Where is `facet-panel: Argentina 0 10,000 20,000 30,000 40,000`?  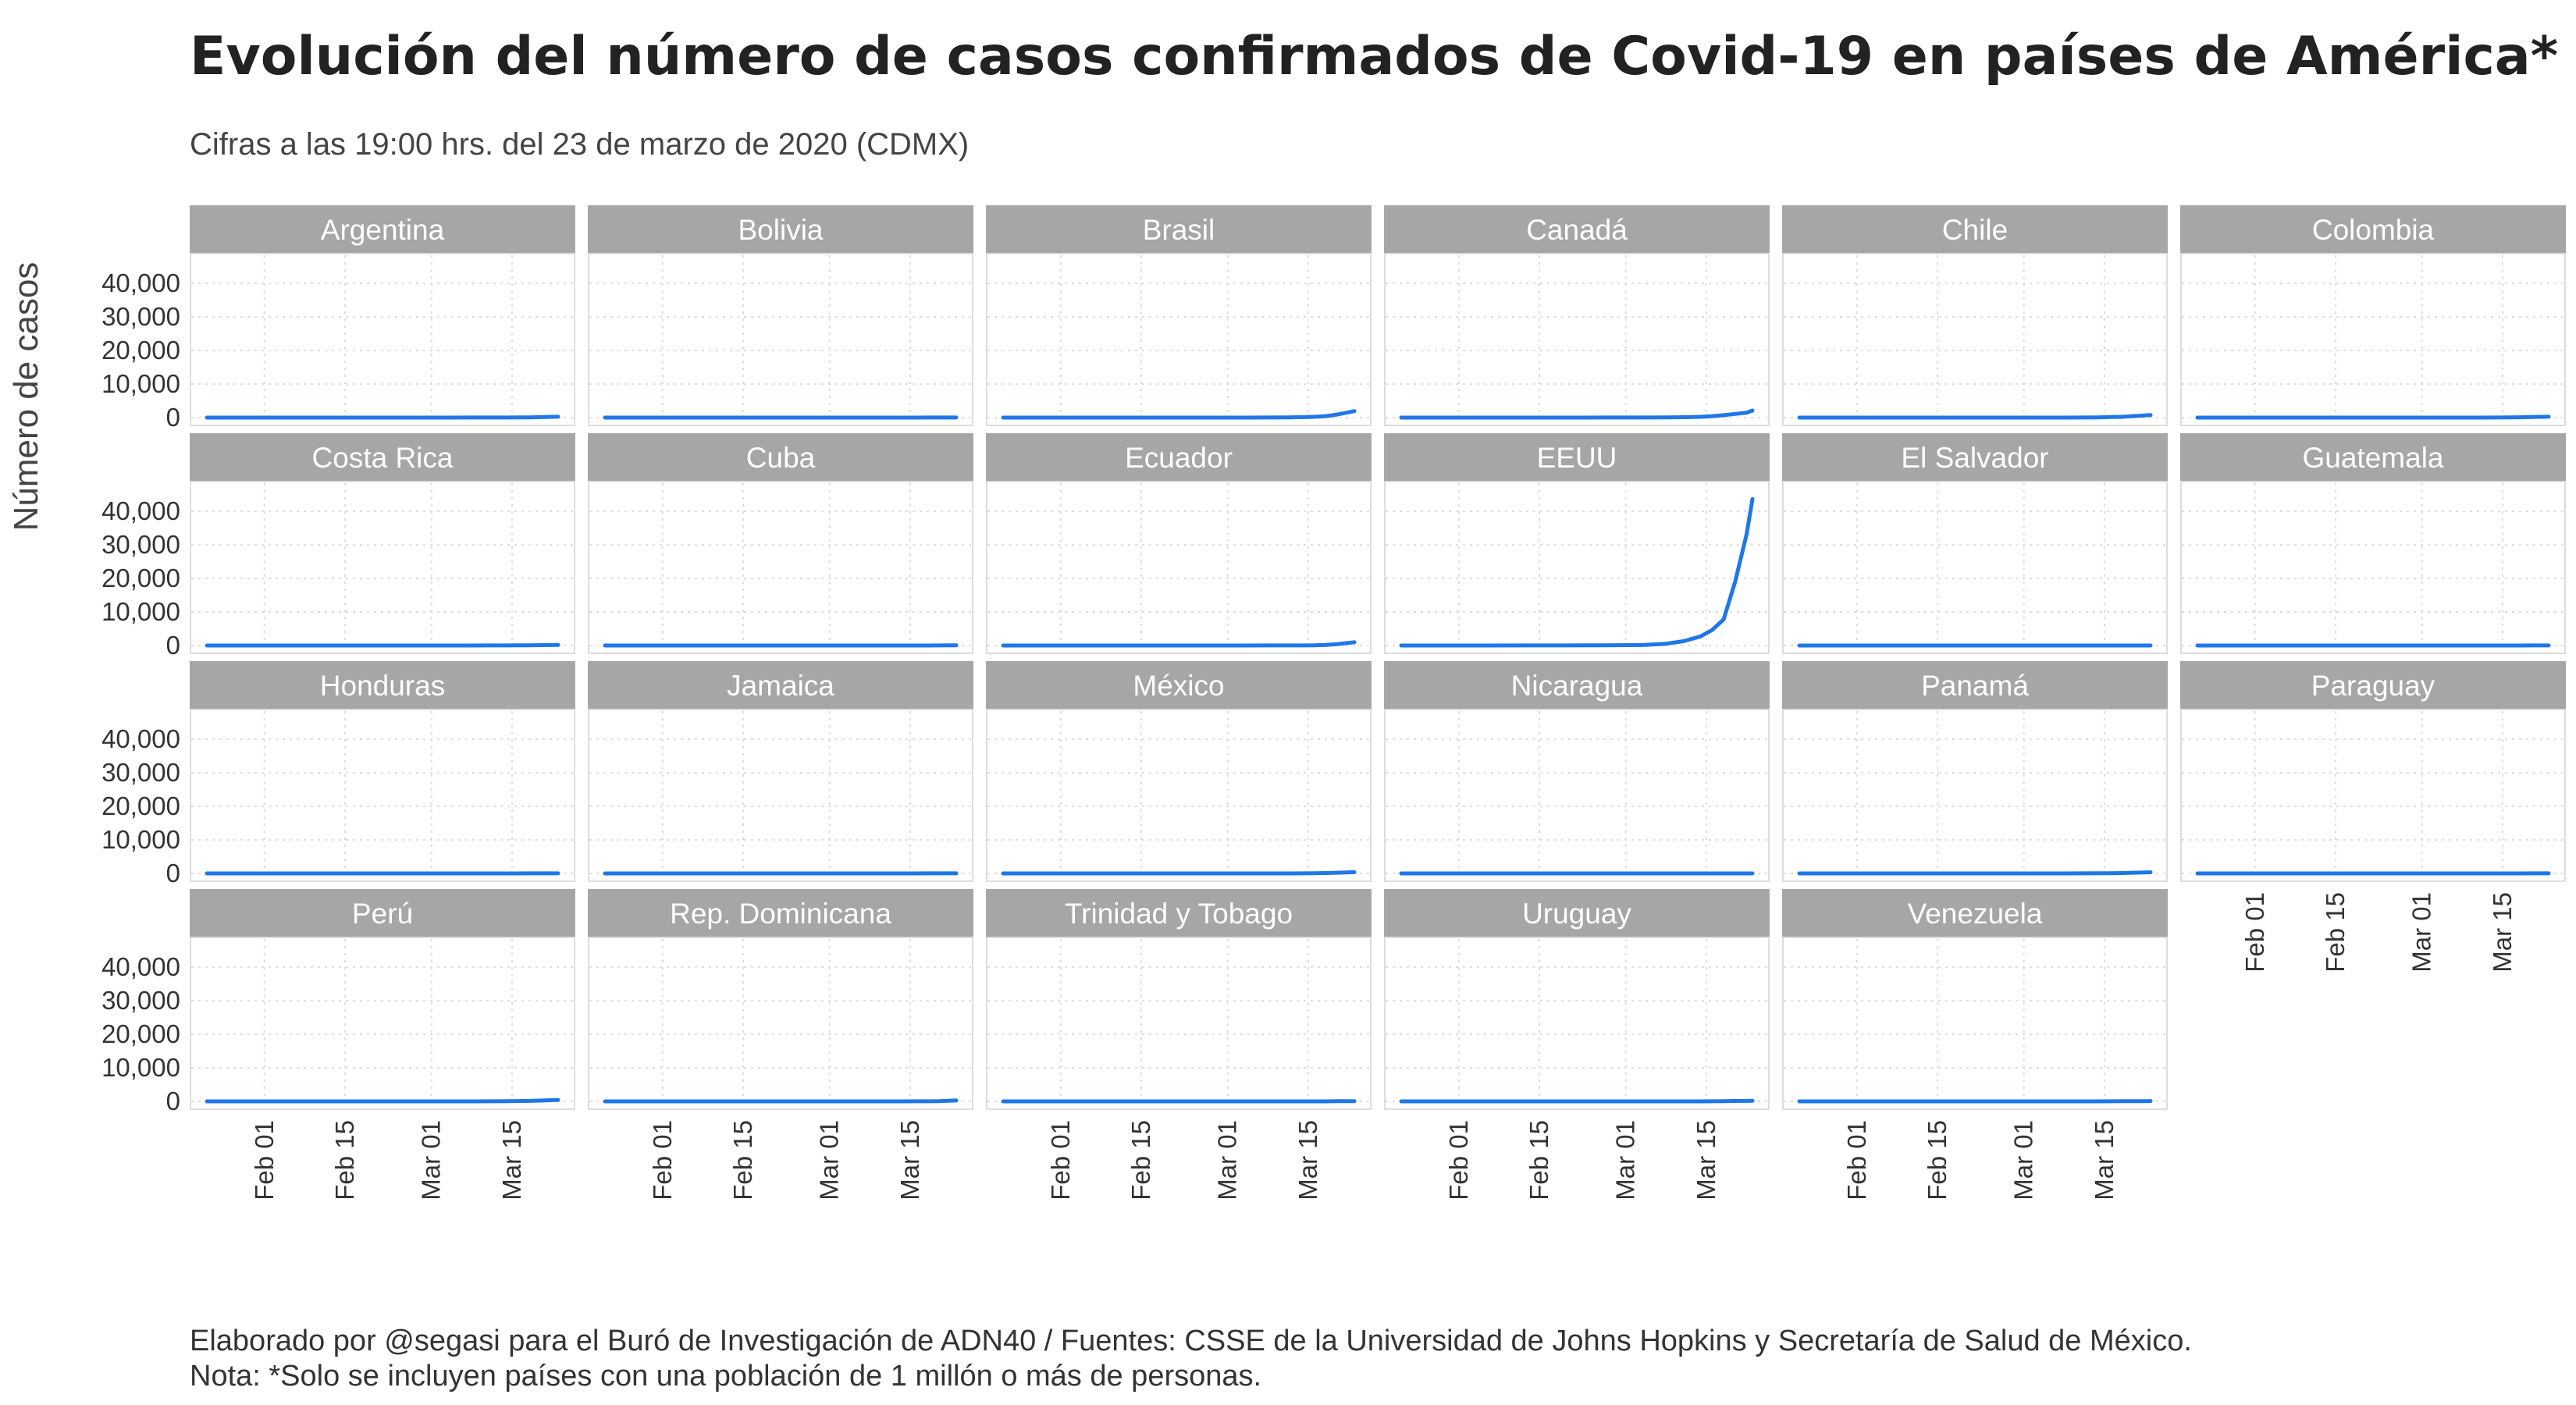 facet-panel: Argentina 0 10,000 20,000 30,000 40,000 is located at coordinates (338, 319).